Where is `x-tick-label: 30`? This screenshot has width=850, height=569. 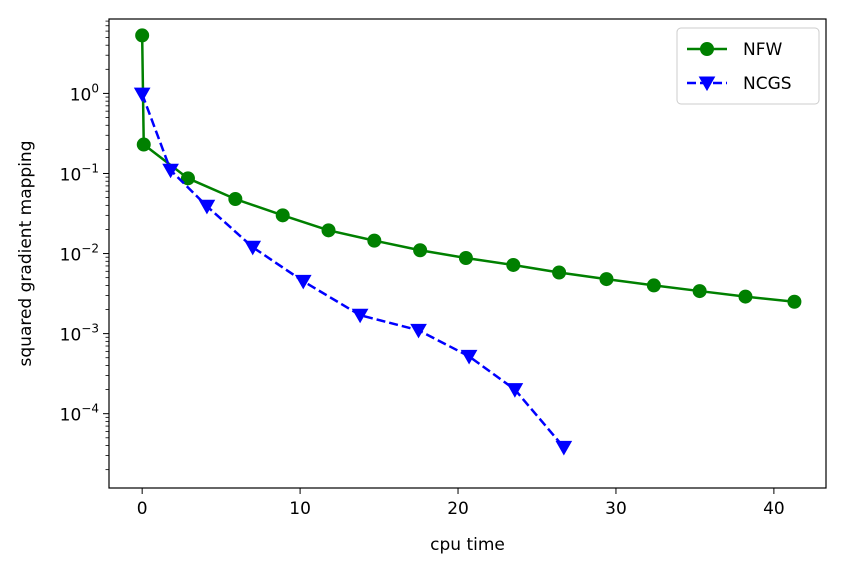 x-tick-label: 30 is located at coordinates (616, 509).